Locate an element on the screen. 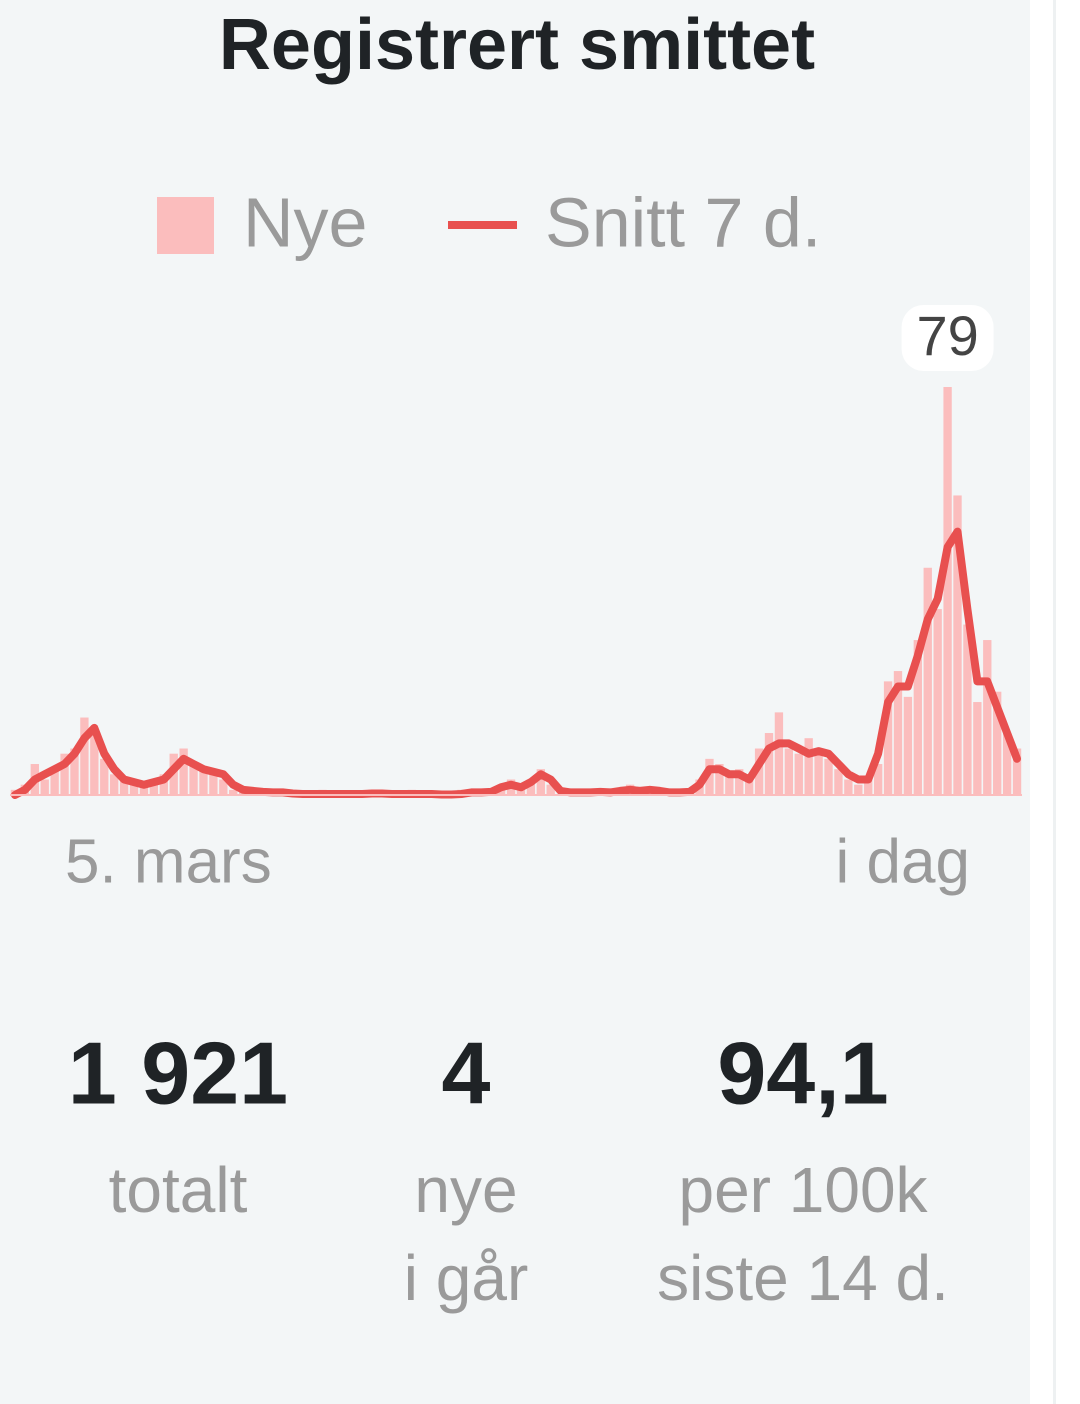 The height and width of the screenshot is (1404, 1080). stat-label: nye is located at coordinates (465, 1190).